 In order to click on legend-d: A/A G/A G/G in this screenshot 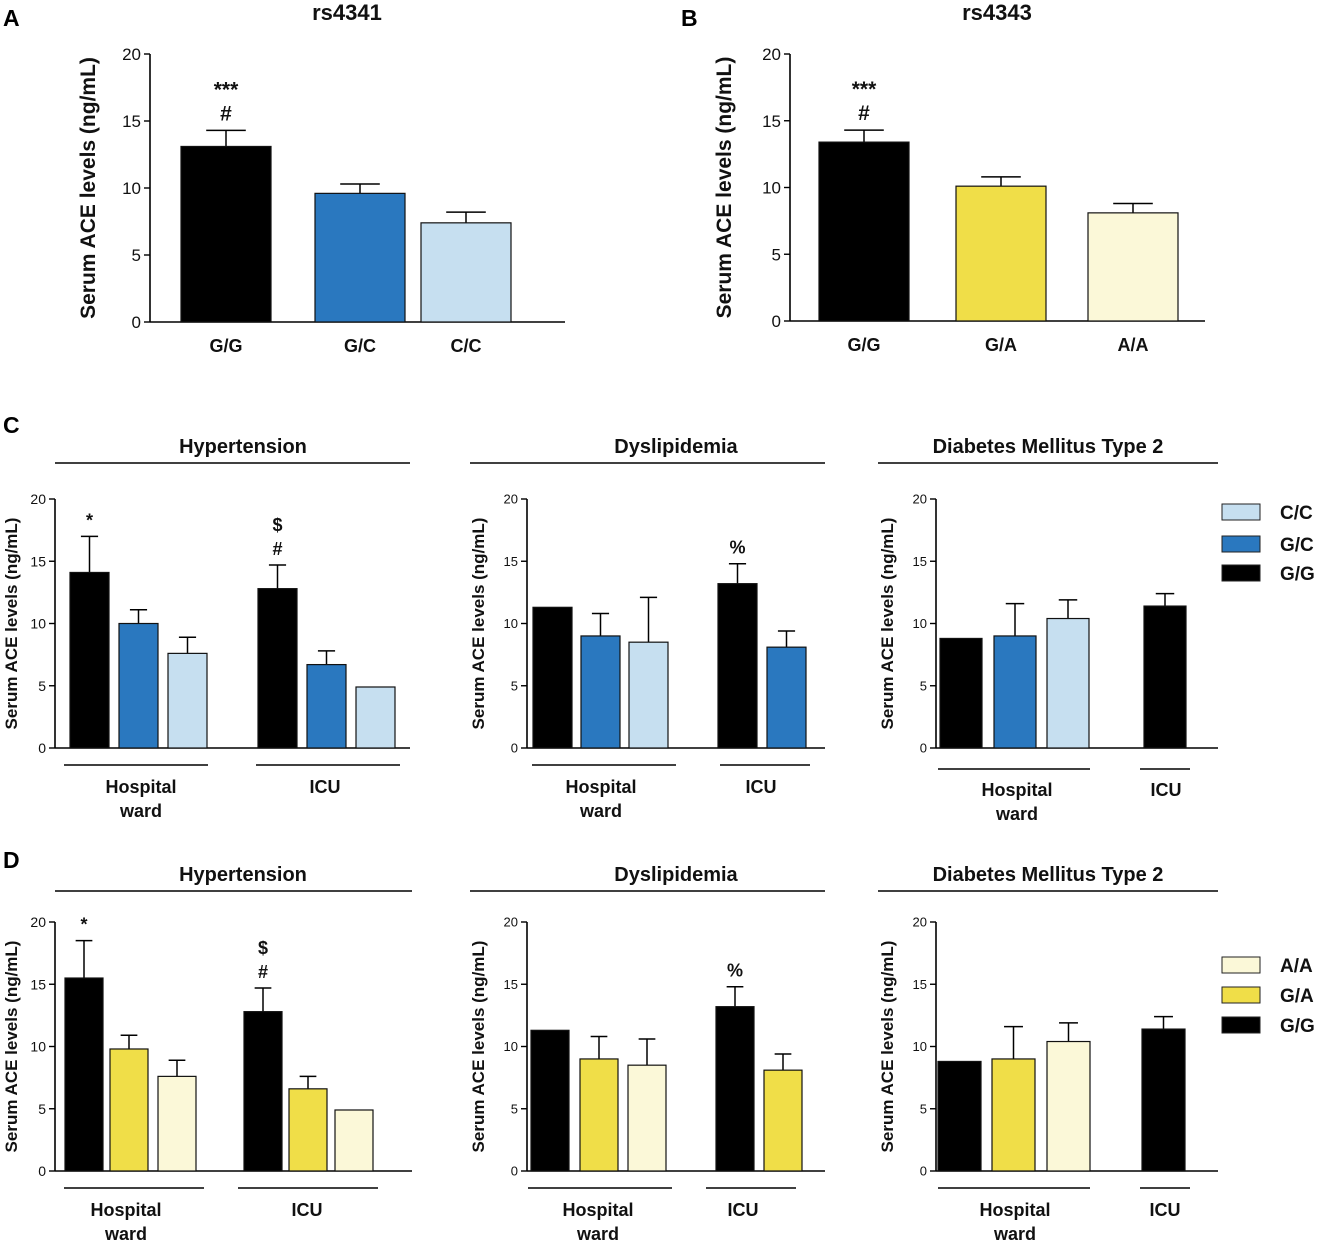, I will do `click(1268, 996)`.